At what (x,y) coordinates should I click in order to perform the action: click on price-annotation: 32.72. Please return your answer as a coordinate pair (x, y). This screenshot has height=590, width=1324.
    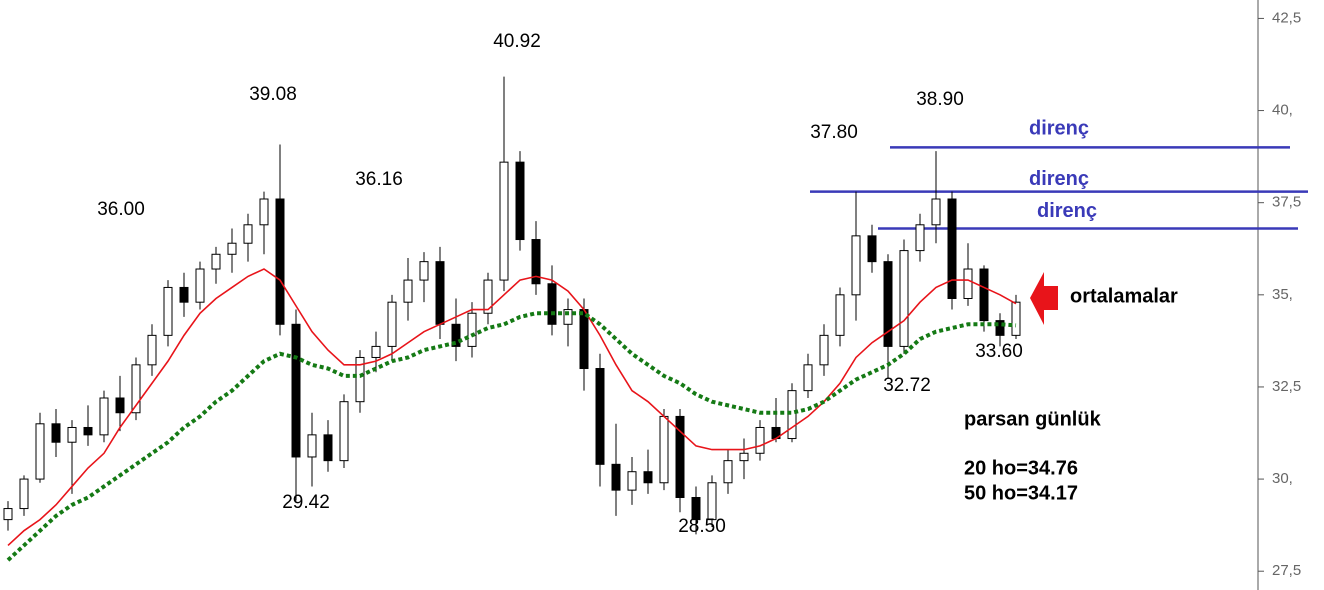
    Looking at the image, I should click on (907, 385).